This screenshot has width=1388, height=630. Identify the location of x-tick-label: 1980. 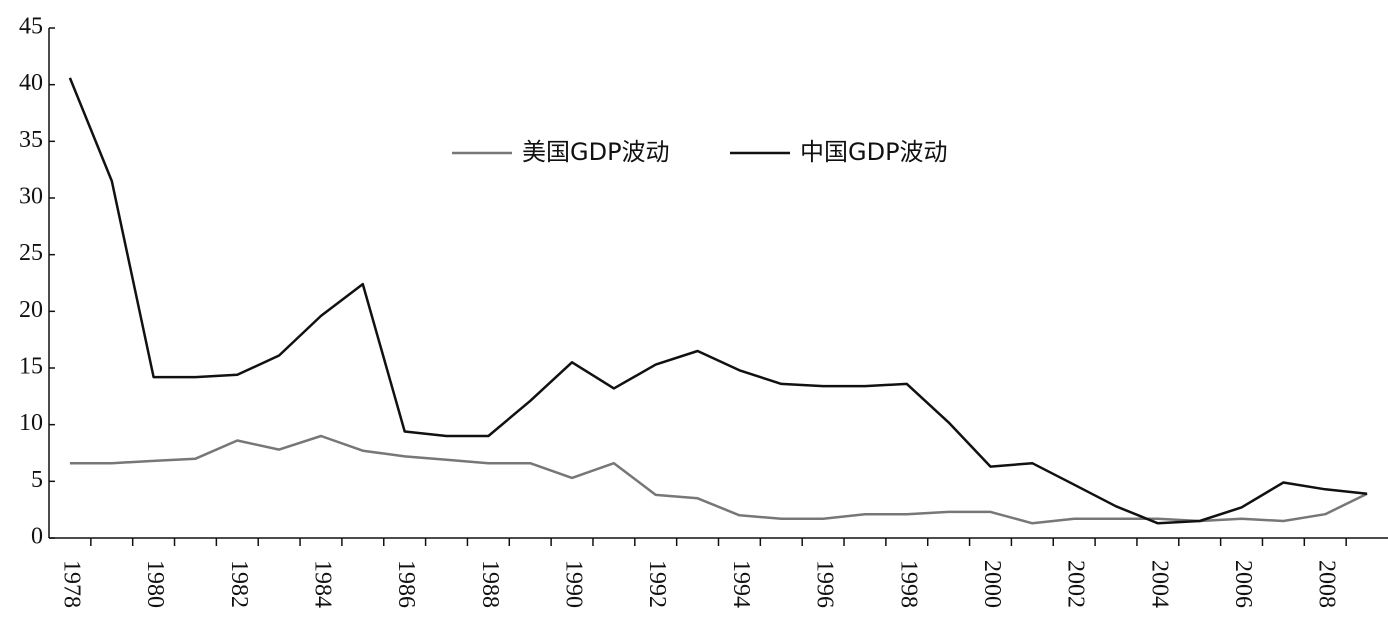
(155, 584).